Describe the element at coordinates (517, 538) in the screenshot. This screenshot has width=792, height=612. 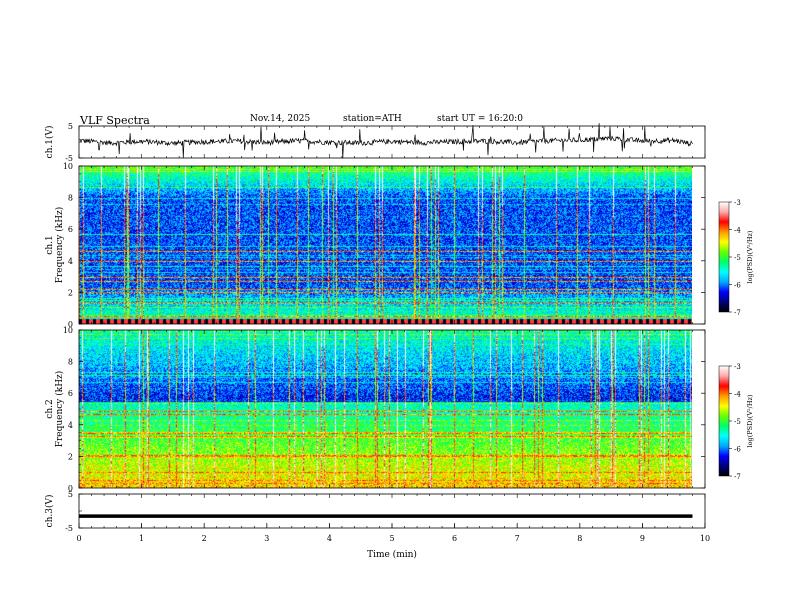
I see `x-tick-label: 7` at that location.